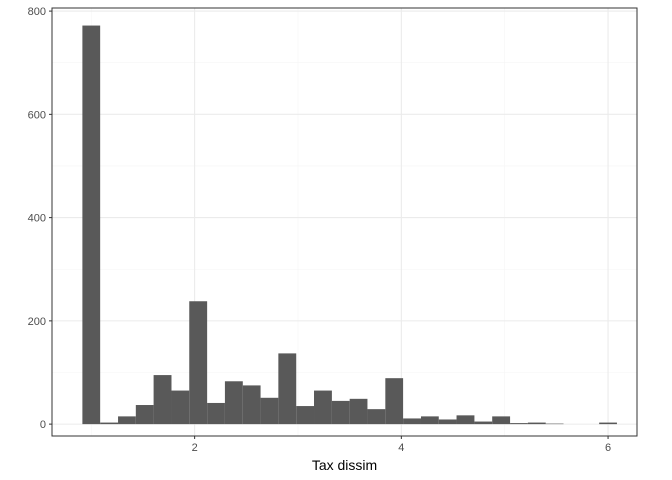  I want to click on y-axis-ticks: 0 200 400 600 800, so click(40, 218).